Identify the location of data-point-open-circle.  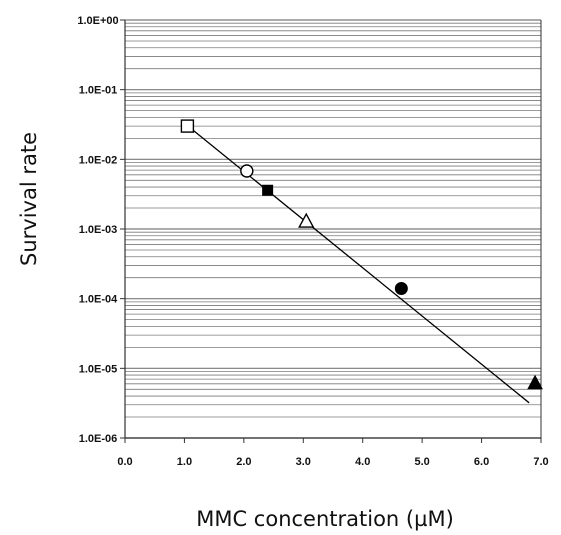
(247, 171).